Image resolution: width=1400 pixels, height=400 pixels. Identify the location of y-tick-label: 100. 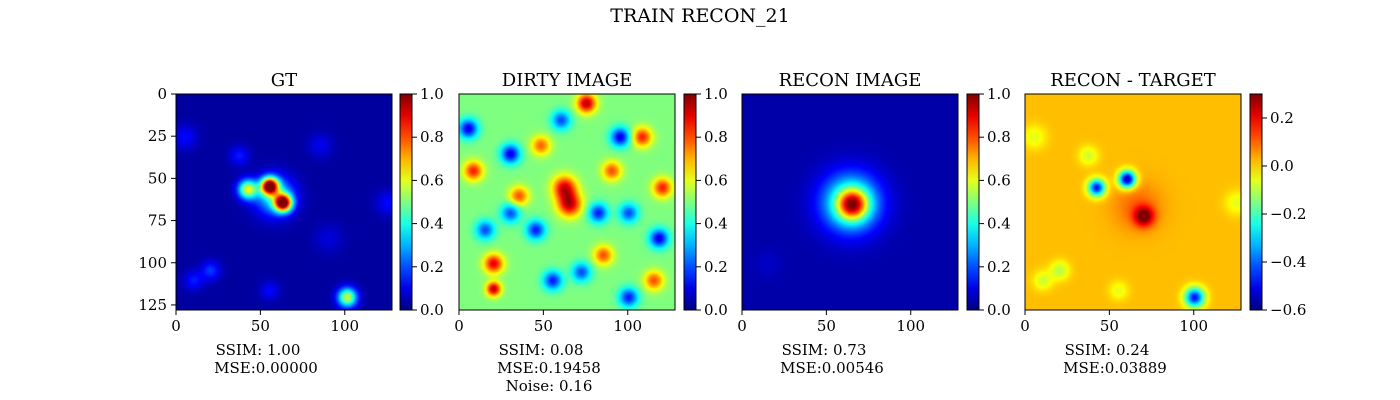
(152, 263).